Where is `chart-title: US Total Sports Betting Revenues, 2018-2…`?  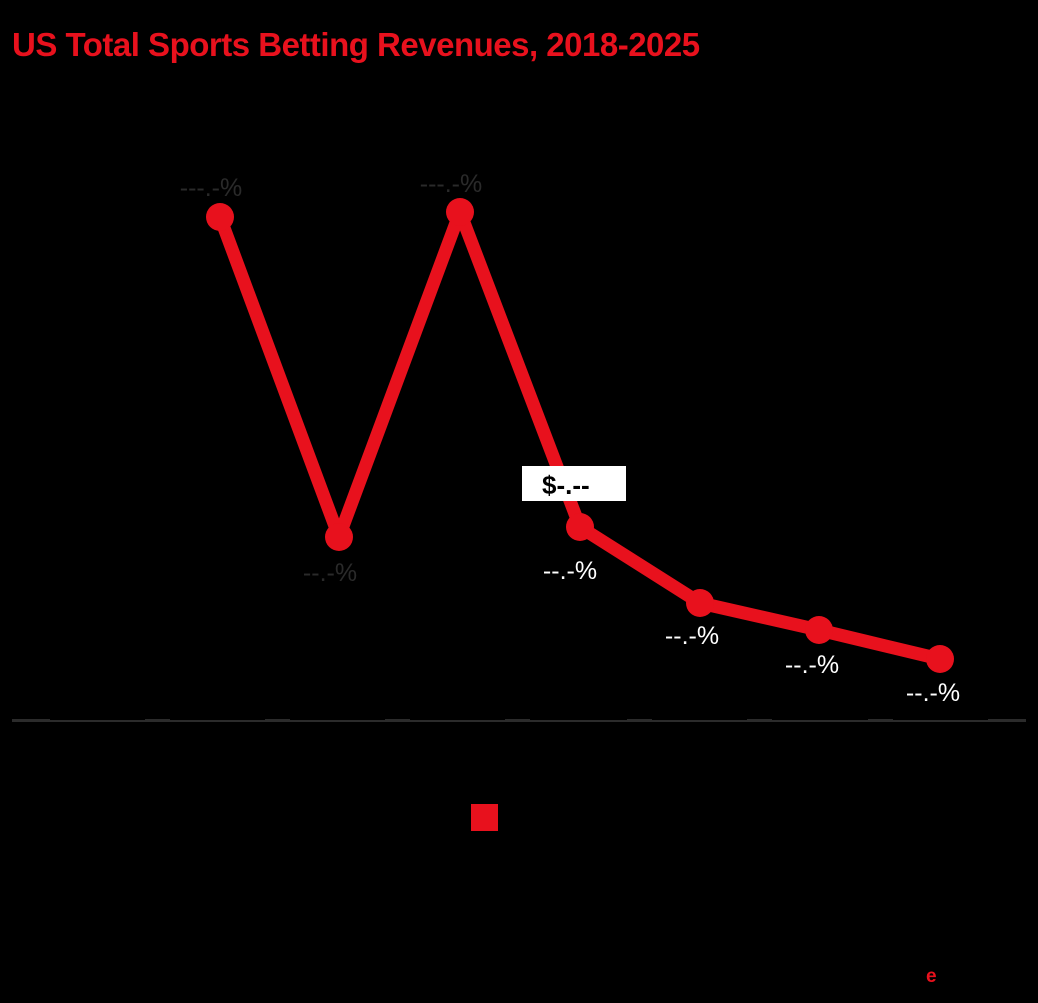 chart-title: US Total Sports Betting Revenues, 2018-2… is located at coordinates (356, 44).